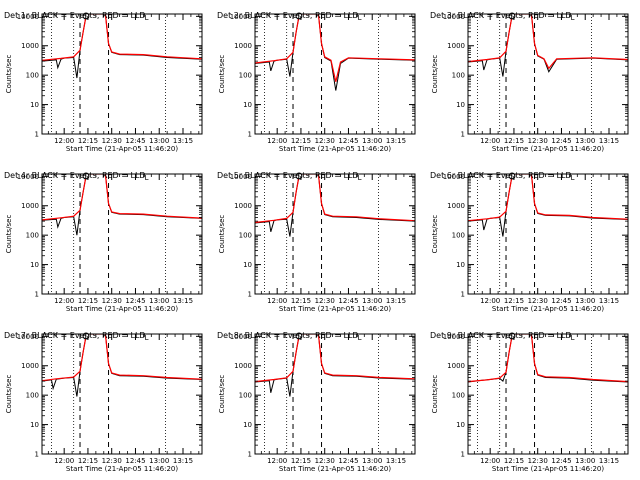 The image size is (640, 480). Describe the element at coordinates (501, 175) in the screenshot. I see `chart-title: Det 6r BLACK = Events, RED = LLD` at that location.